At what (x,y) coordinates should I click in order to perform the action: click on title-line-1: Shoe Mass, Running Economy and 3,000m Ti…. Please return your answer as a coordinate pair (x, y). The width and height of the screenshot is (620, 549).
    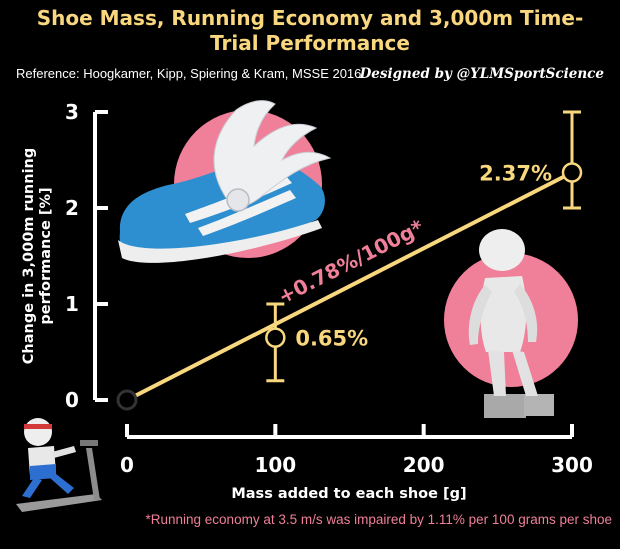
    Looking at the image, I should click on (310, 18).